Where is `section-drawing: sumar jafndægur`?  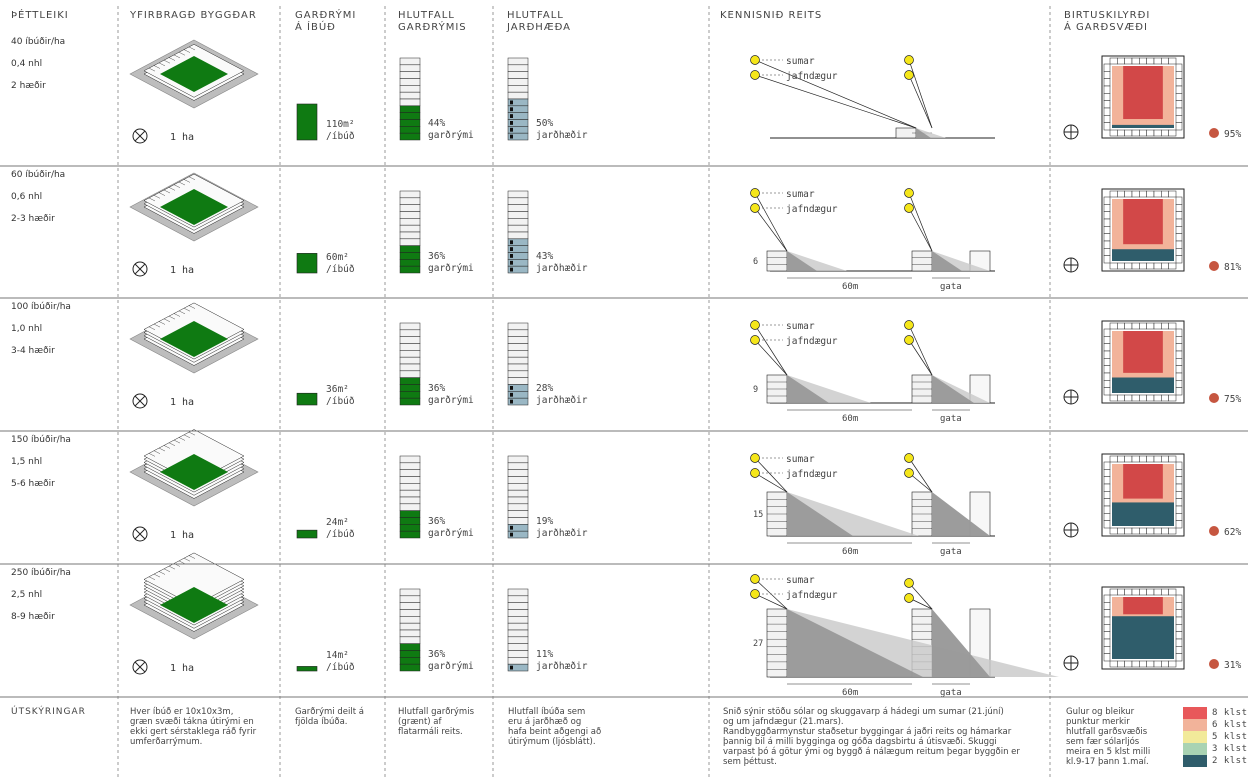 section-drawing: sumar jafndægur is located at coordinates (872, 97).